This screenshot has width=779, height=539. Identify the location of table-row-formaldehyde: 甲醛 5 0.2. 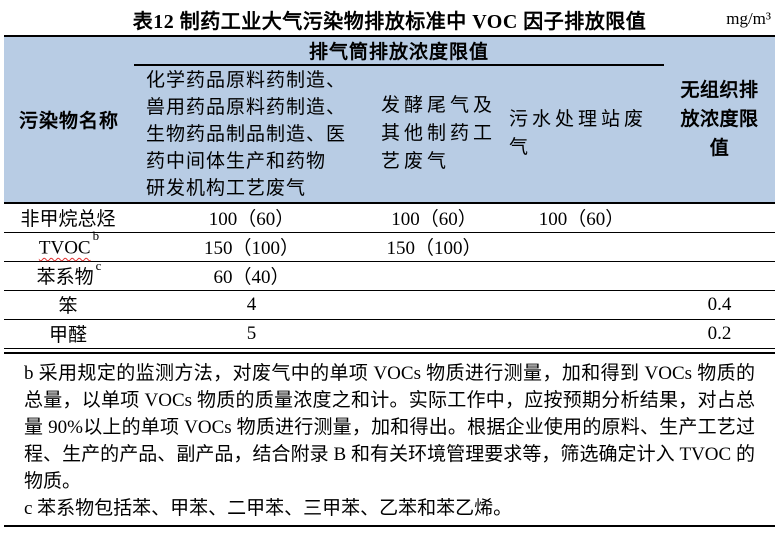
(390, 334).